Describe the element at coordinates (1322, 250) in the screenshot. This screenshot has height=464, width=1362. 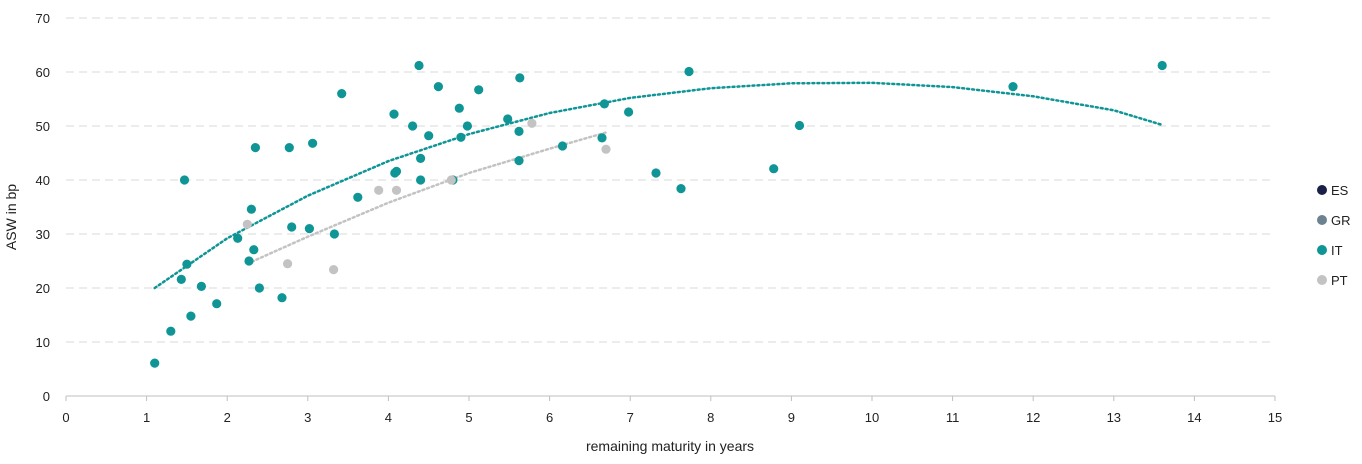
I see `legend-marker-it` at that location.